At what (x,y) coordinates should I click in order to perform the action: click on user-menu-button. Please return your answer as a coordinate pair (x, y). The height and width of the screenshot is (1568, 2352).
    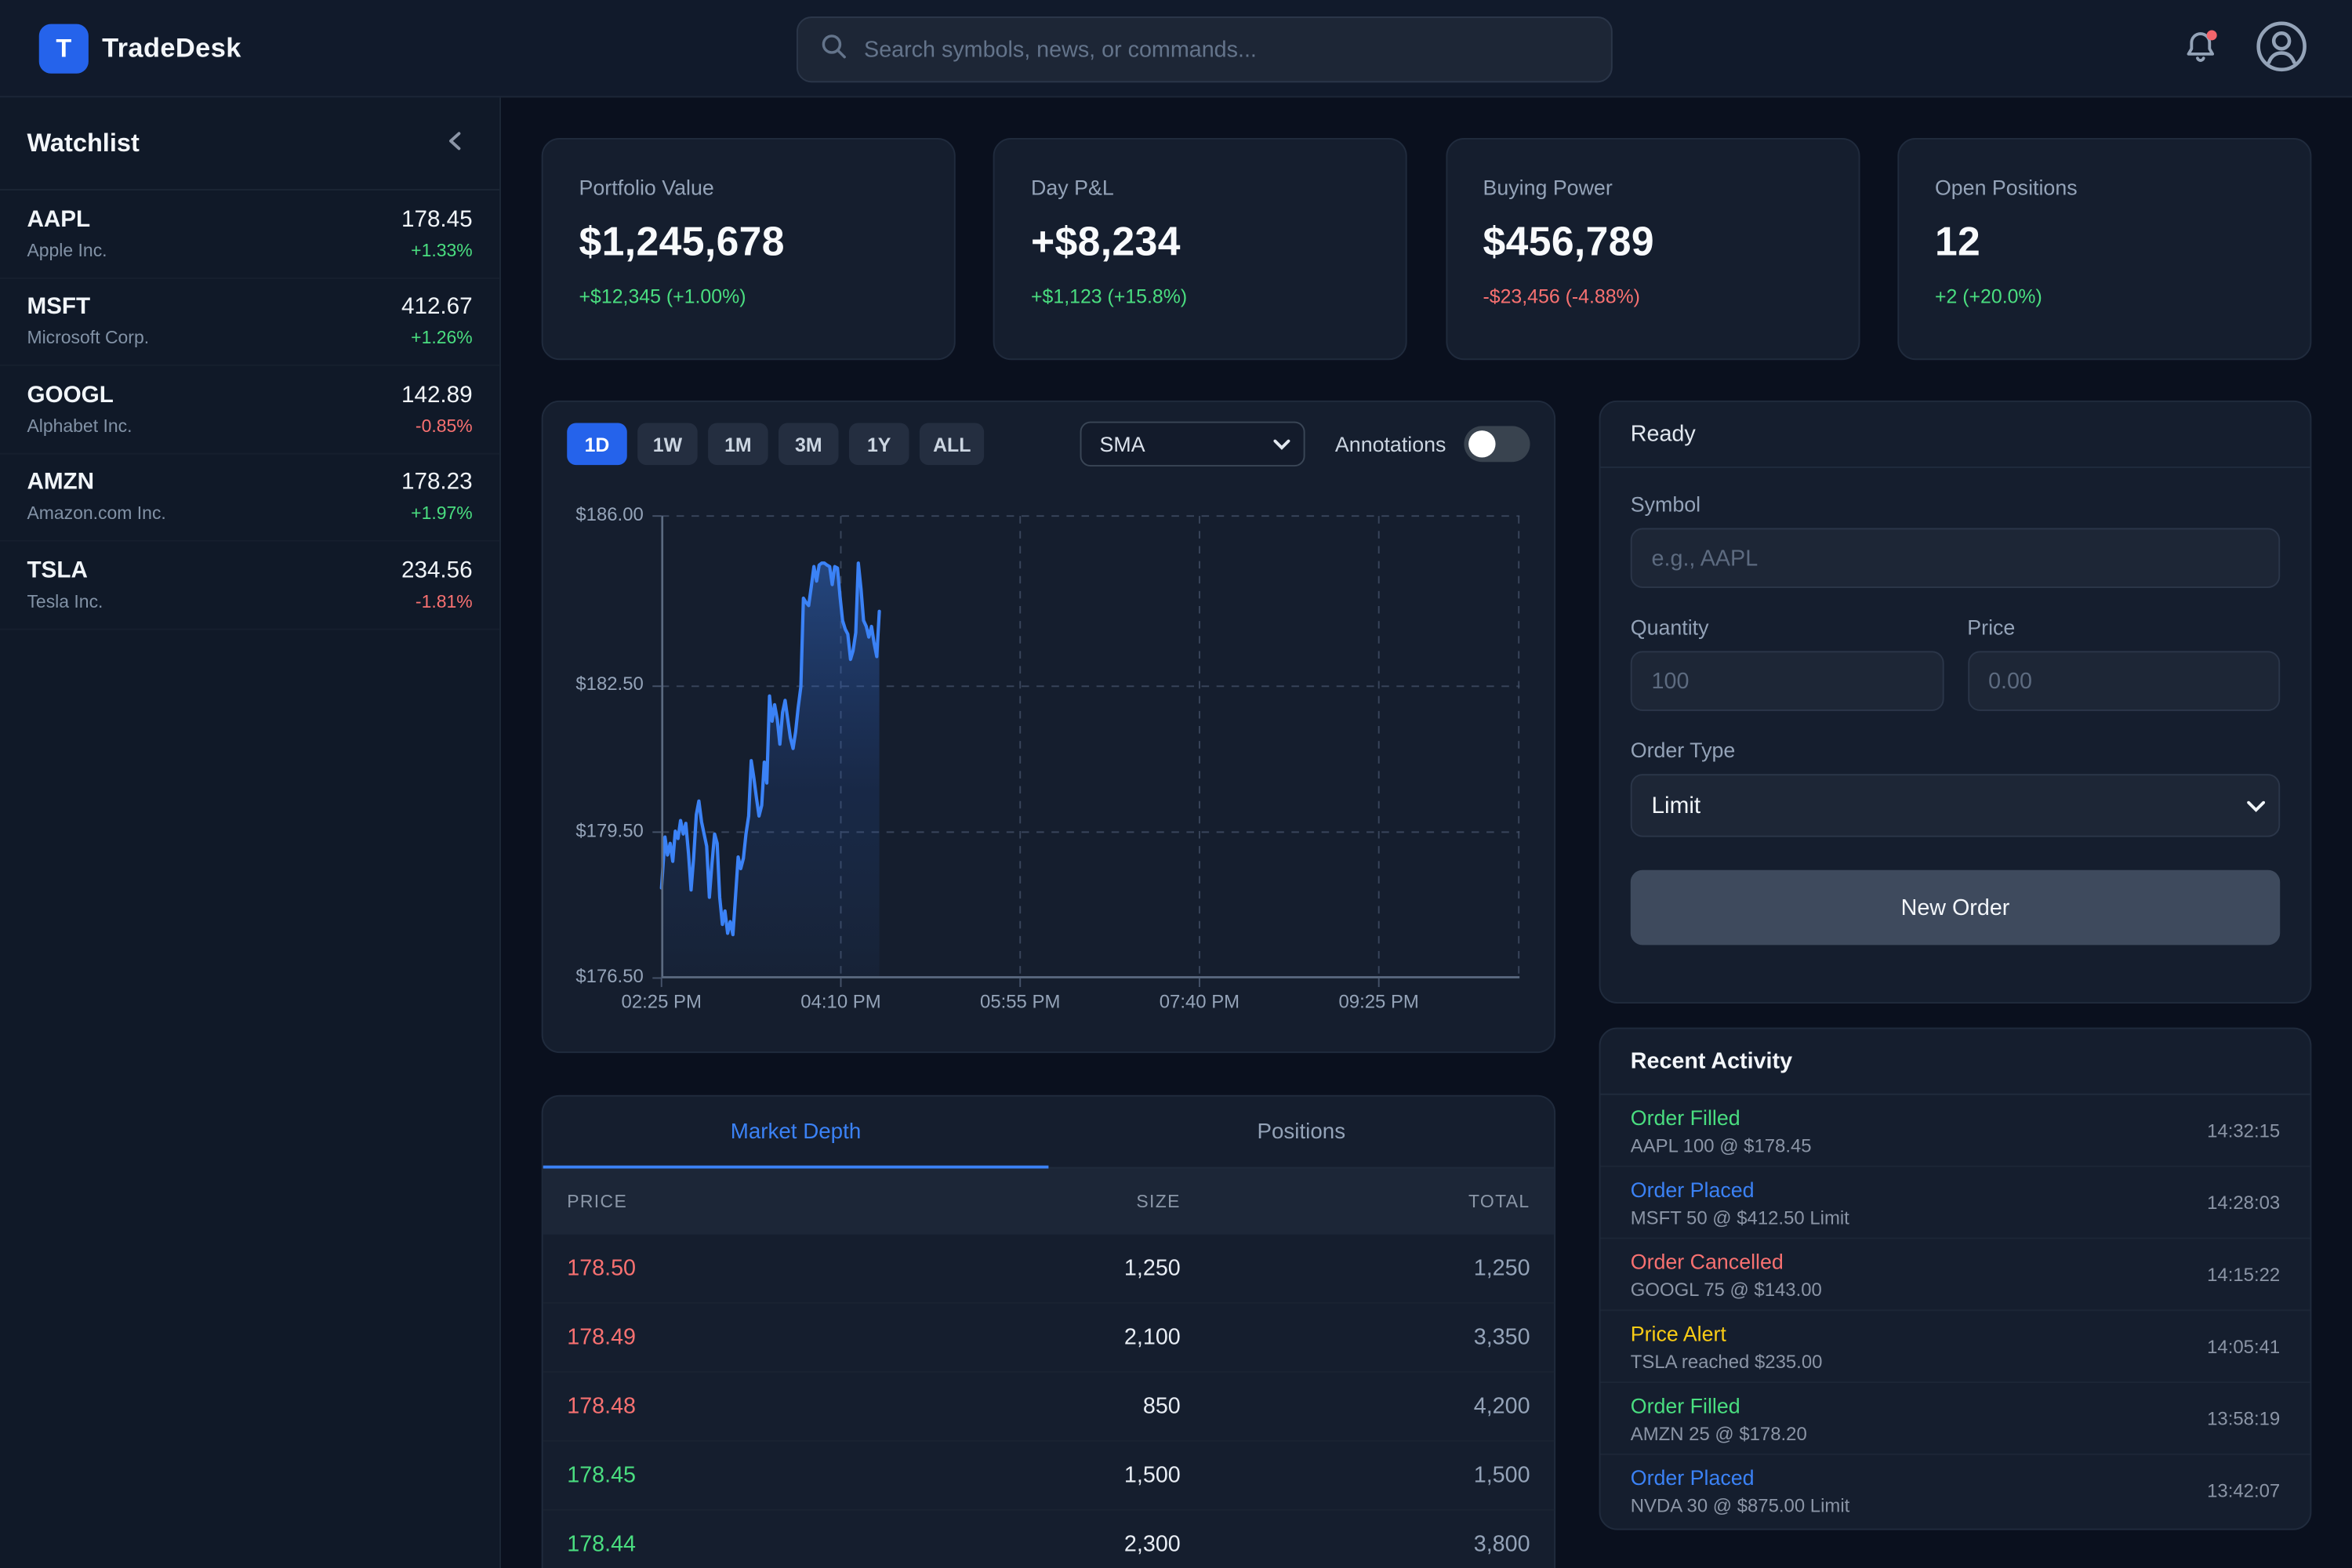
    Looking at the image, I should click on (2281, 48).